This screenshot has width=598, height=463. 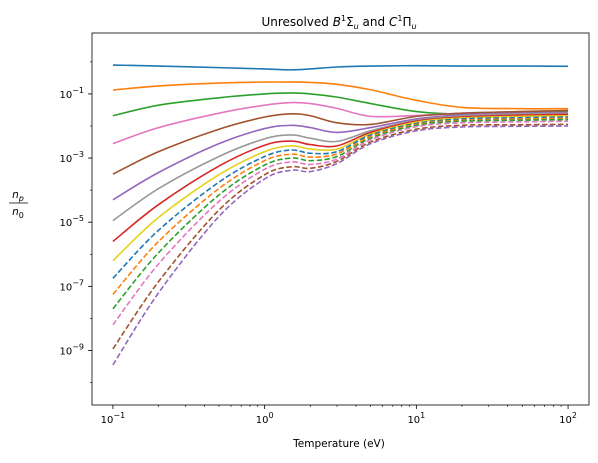 What do you see at coordinates (338, 444) in the screenshot?
I see `x-axis-label: Temperature (eV)` at bounding box center [338, 444].